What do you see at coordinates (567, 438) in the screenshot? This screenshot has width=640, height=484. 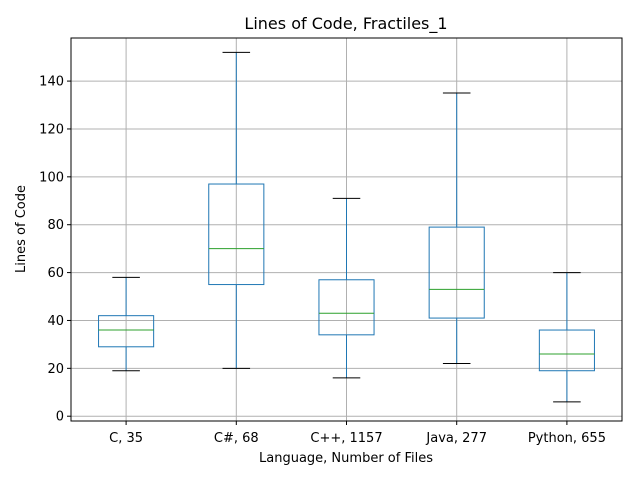 I see `x-tick-label: Python, 655` at bounding box center [567, 438].